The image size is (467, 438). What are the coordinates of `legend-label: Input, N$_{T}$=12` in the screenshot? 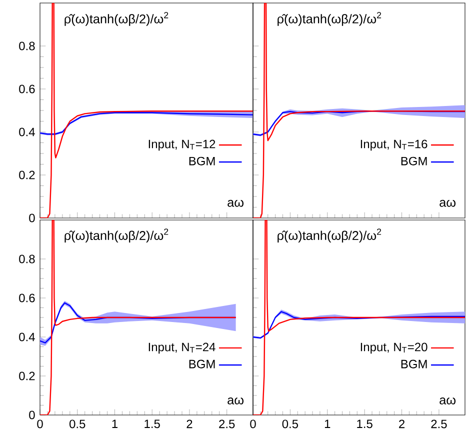 It's located at (182, 145).